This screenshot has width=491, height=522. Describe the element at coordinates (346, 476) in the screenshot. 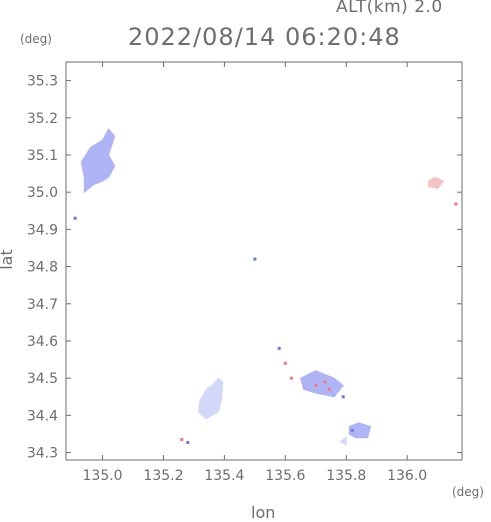

I see `x-tick-label: 135.8` at that location.